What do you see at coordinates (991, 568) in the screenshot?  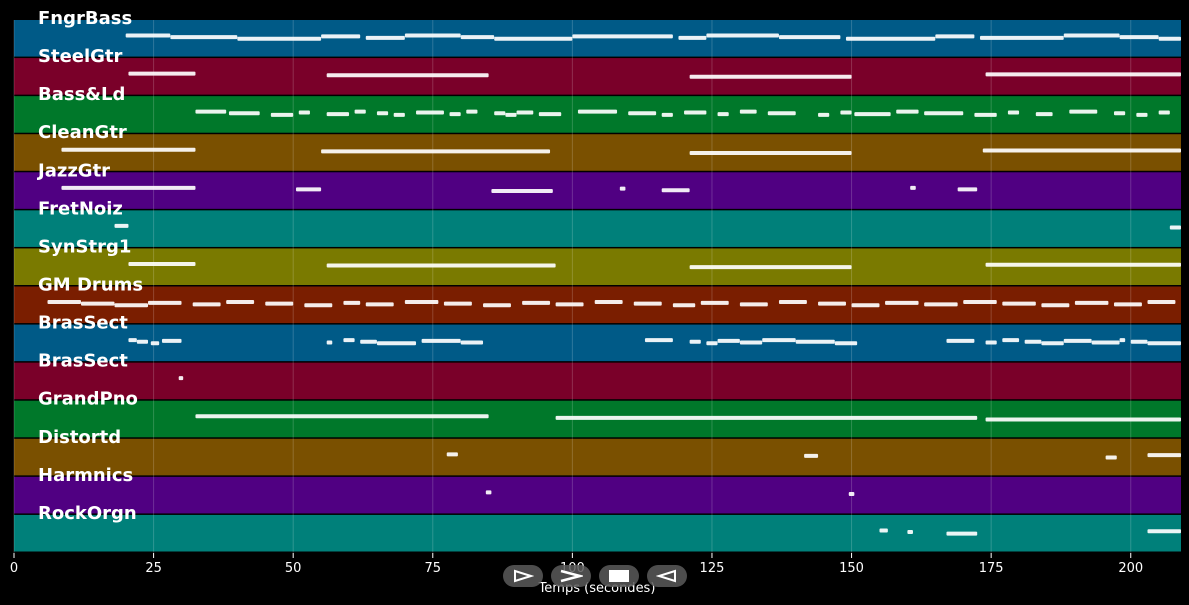 I see `x-tick-label: 175` at bounding box center [991, 568].